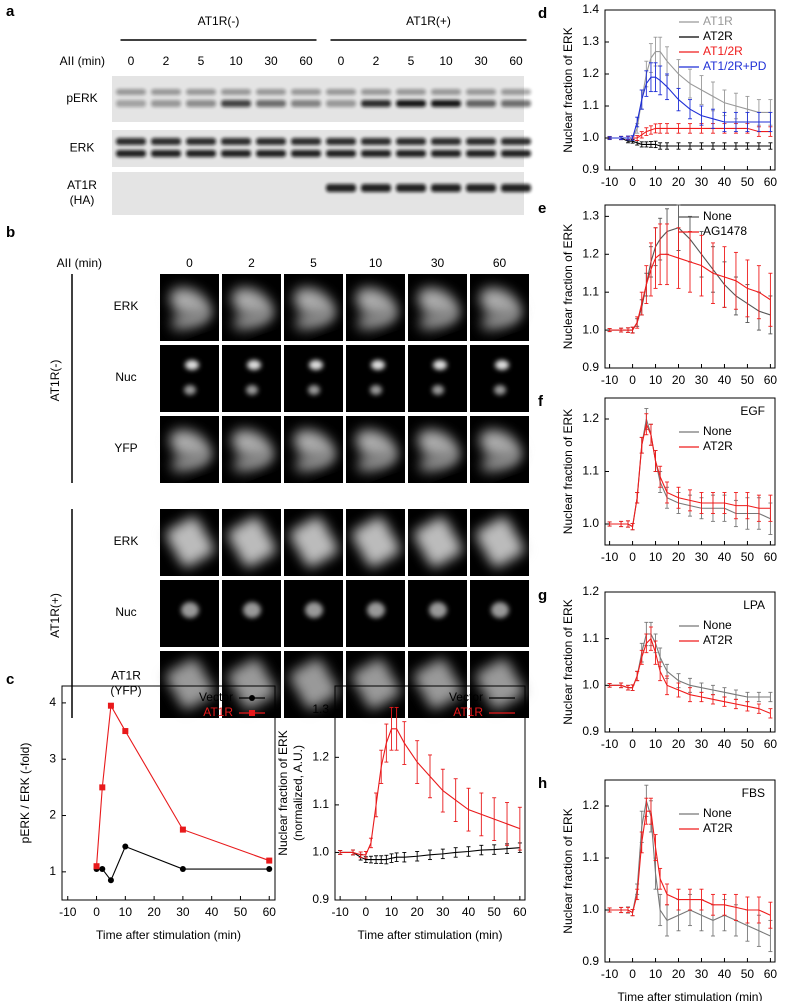  I want to click on time-label: 30, so click(271, 61).